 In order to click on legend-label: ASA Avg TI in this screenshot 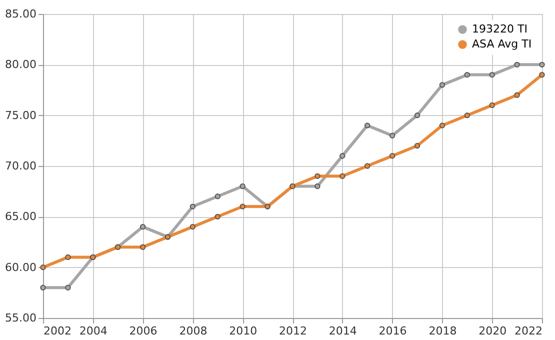, I will do `click(502, 44)`.